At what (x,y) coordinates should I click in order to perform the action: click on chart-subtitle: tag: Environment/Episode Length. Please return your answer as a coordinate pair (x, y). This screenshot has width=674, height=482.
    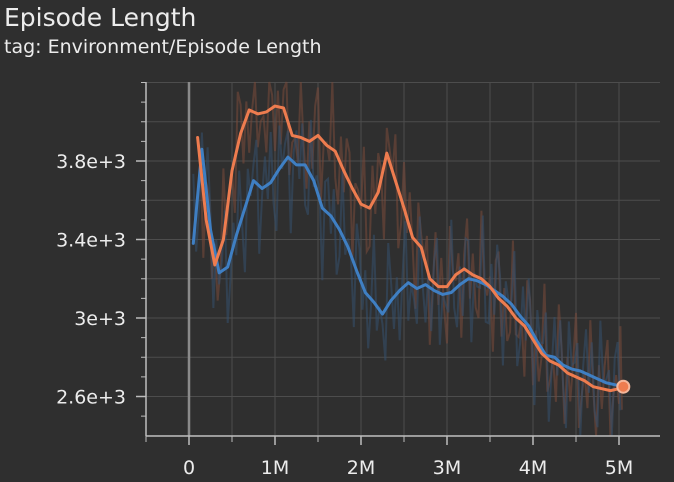
    Looking at the image, I should click on (163, 47).